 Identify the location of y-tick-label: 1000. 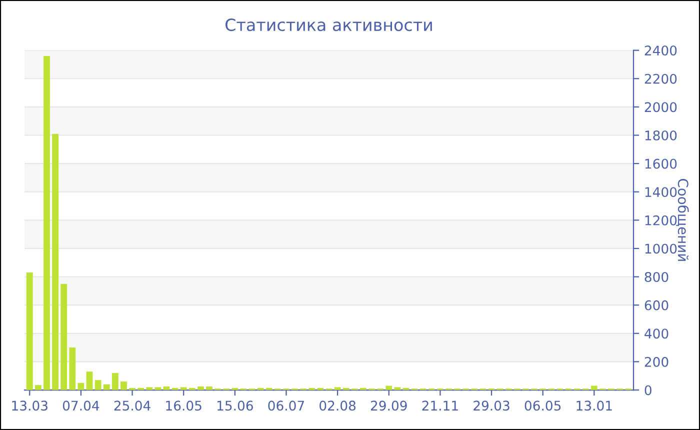
(661, 249).